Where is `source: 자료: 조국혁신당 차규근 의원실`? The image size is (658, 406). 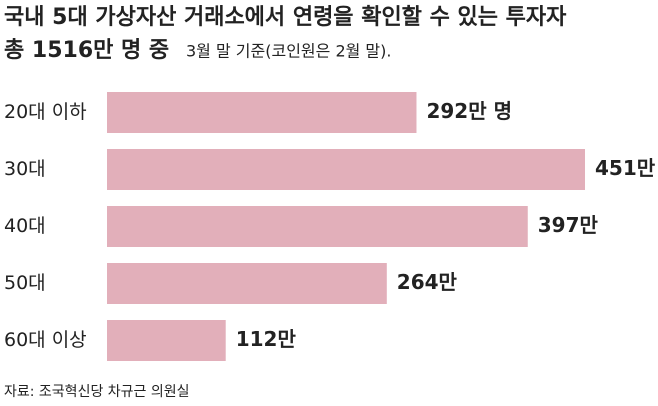
source: 자료: 조국혁신당 차규근 의원실 is located at coordinates (97, 392).